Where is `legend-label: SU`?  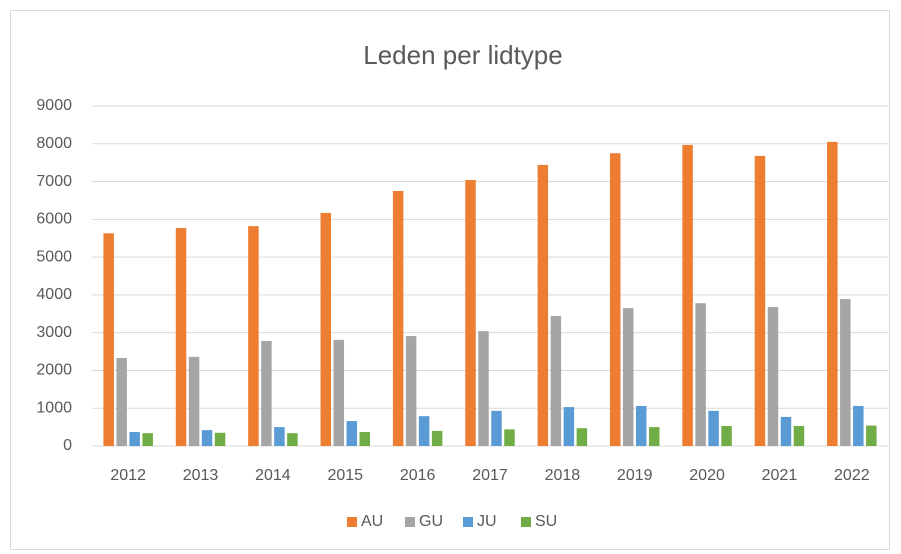
legend-label: SU is located at coordinates (546, 521).